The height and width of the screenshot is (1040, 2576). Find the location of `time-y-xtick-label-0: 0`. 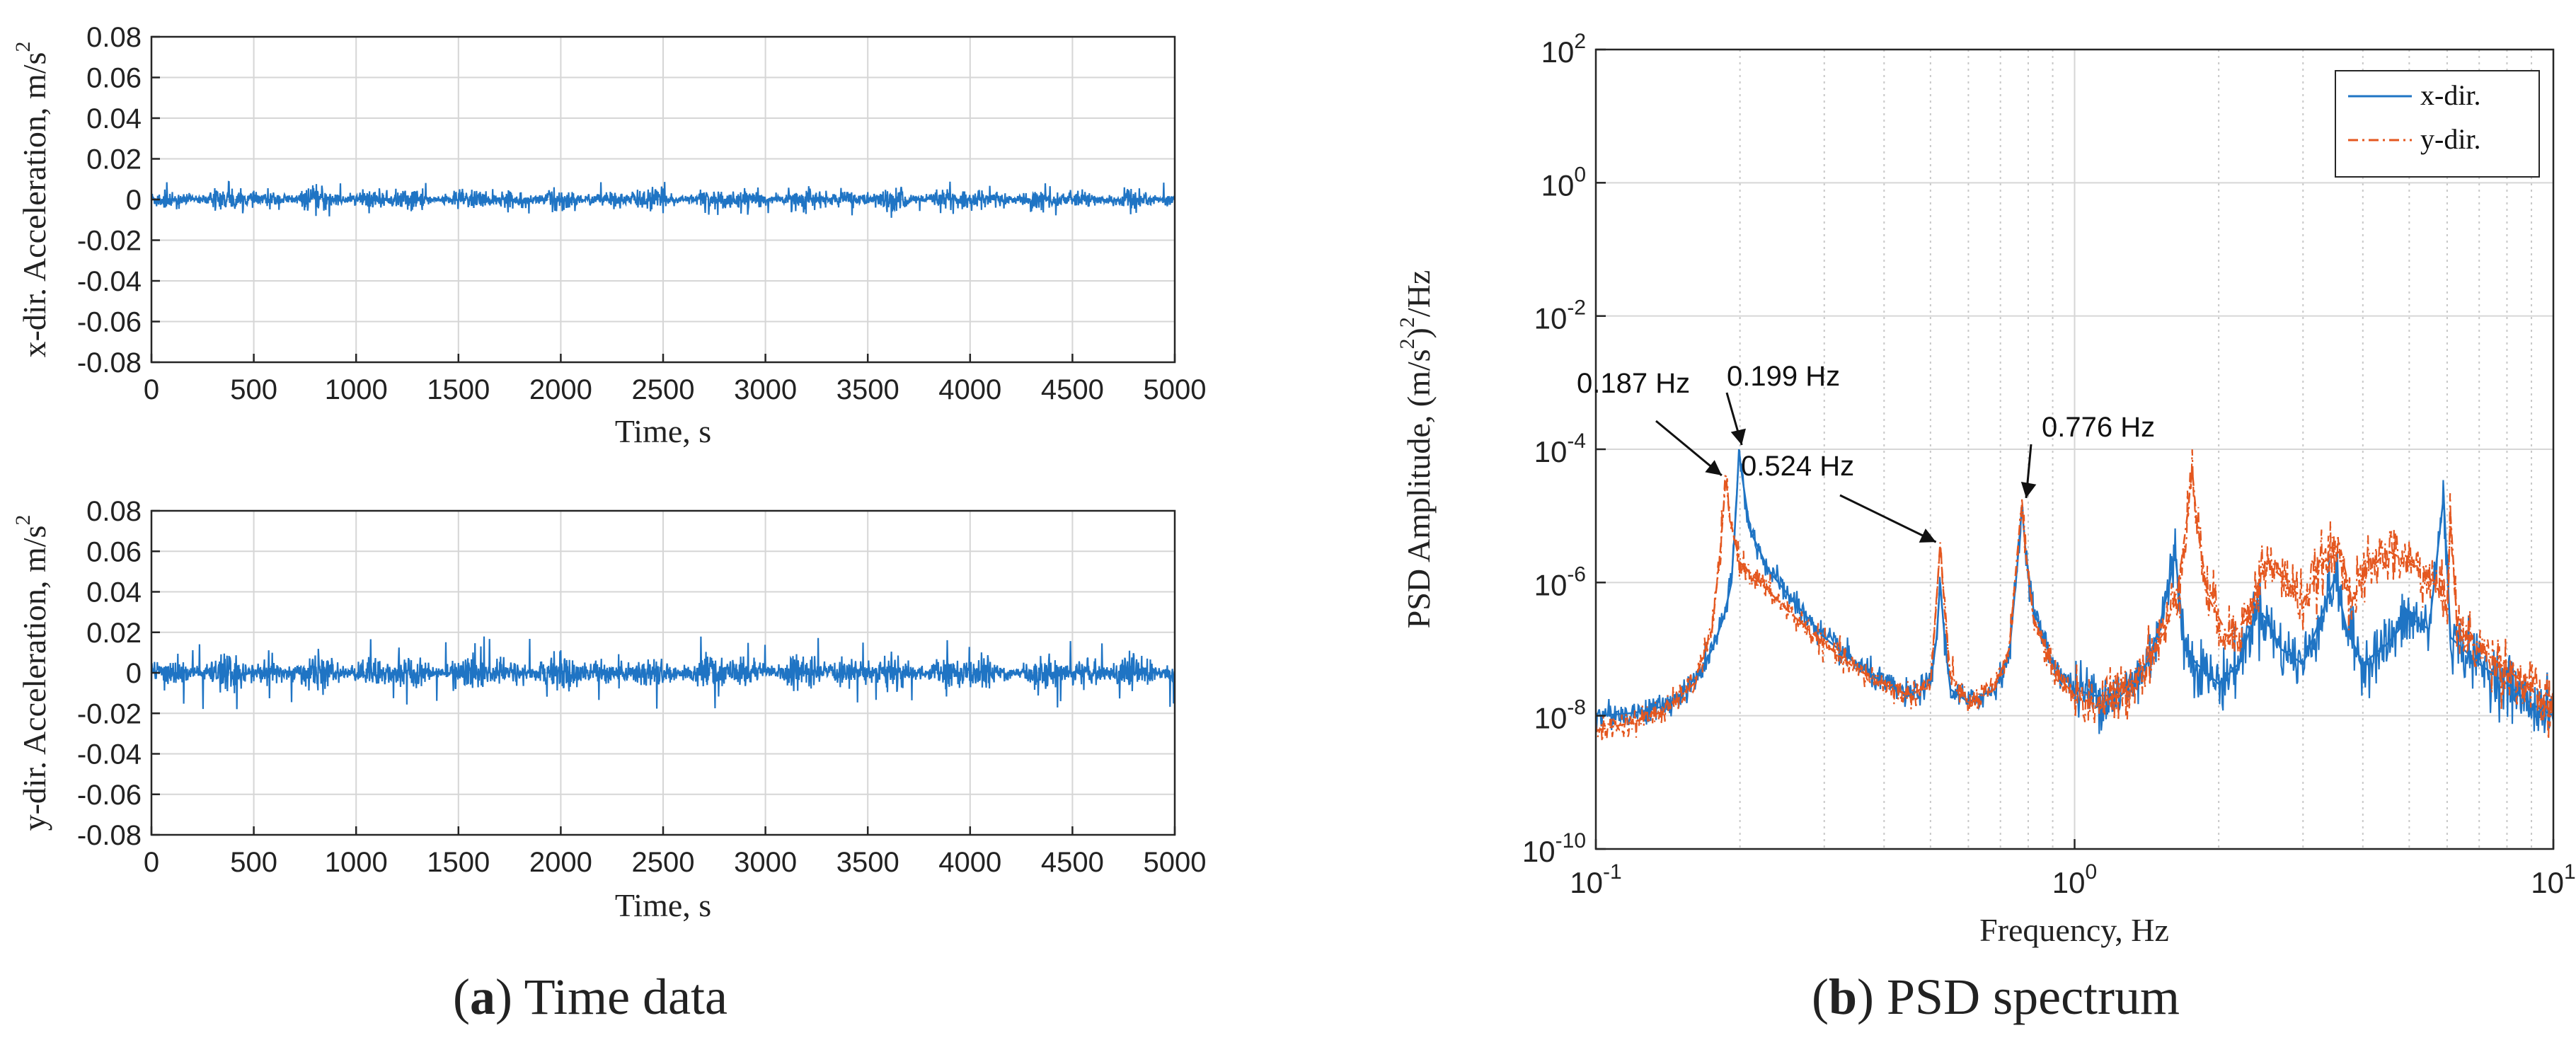

time-y-xtick-label-0: 0 is located at coordinates (152, 862).